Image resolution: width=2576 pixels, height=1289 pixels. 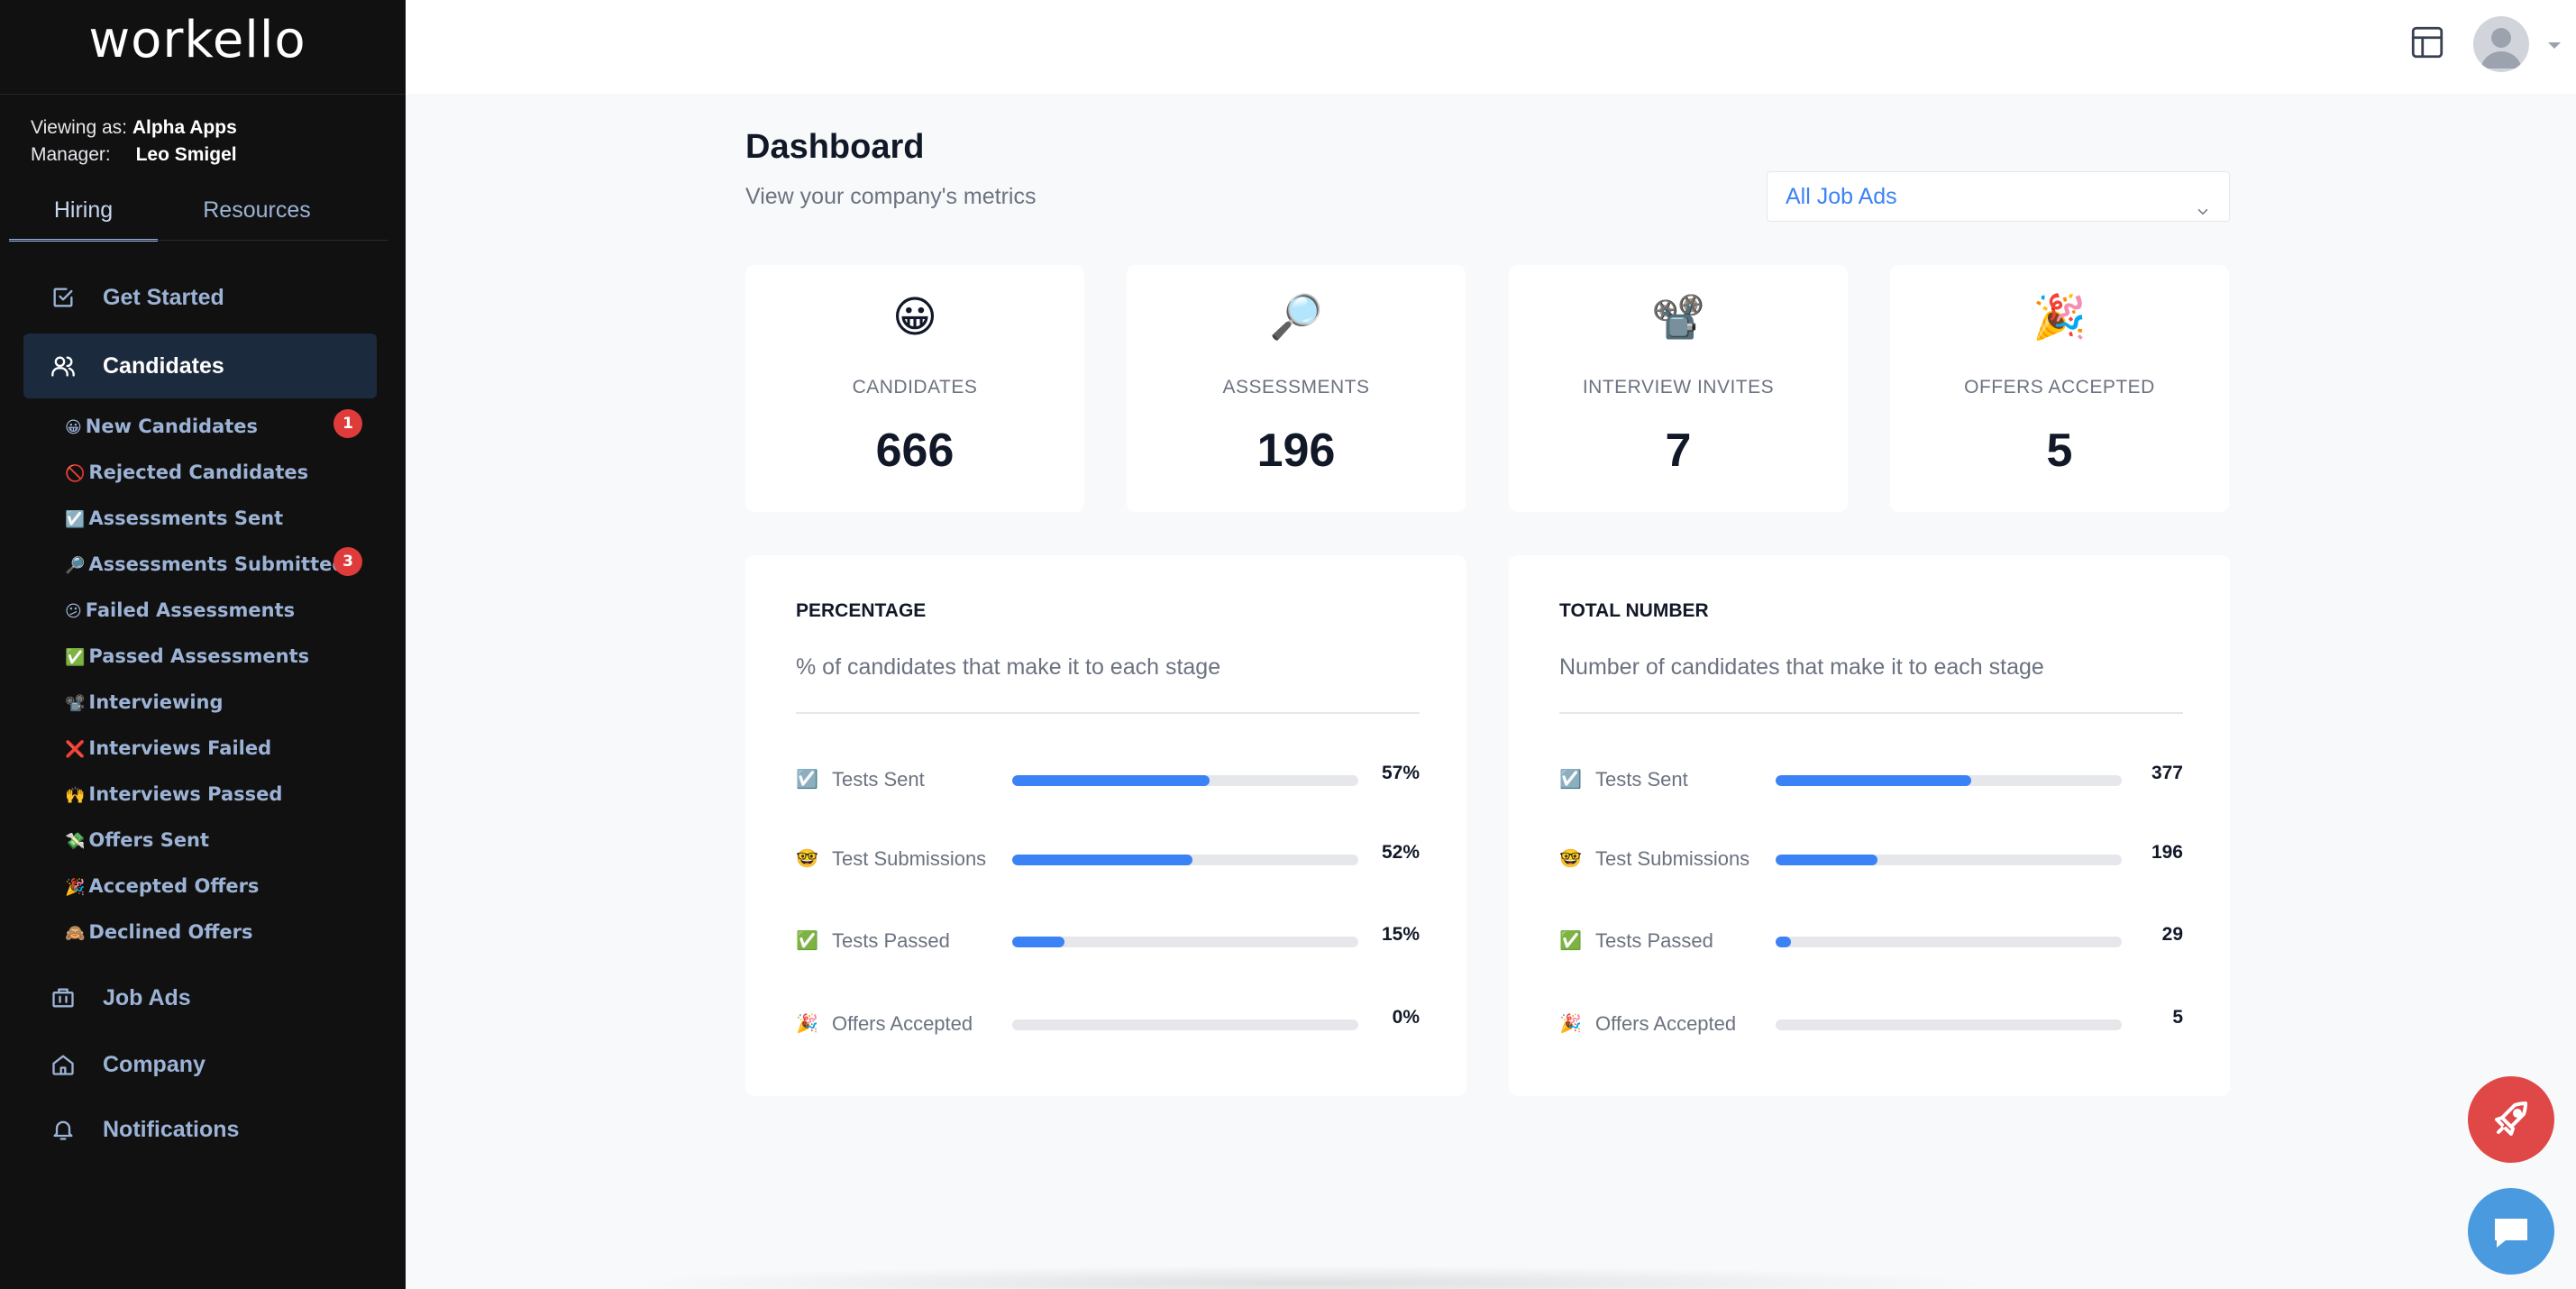 I want to click on emoji-icon: 🎉, so click(x=75, y=887).